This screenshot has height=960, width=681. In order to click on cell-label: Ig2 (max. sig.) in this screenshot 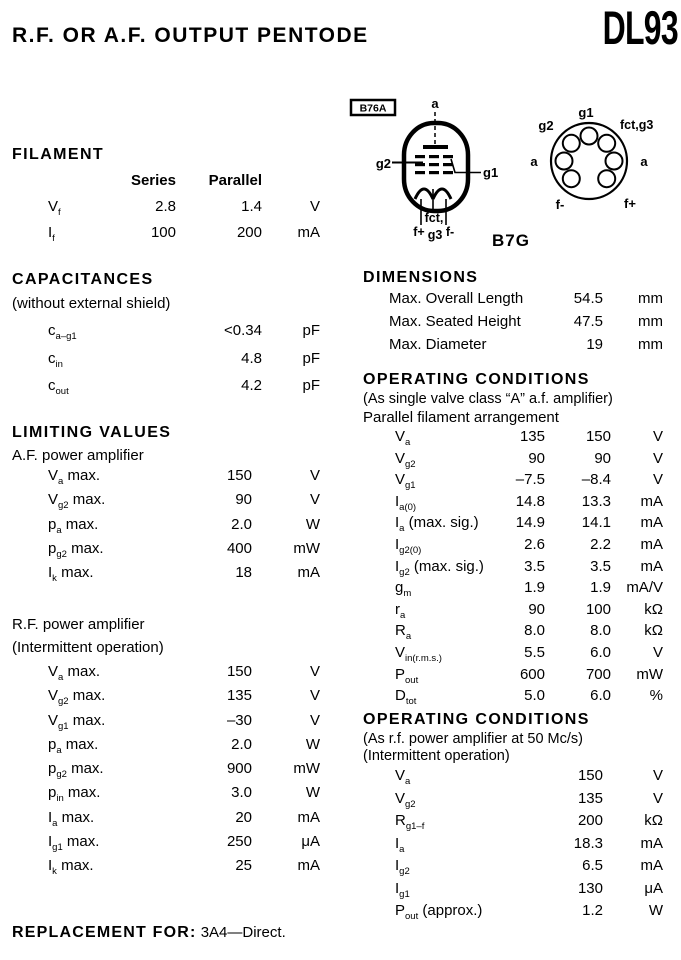, I will do `click(439, 567)`.